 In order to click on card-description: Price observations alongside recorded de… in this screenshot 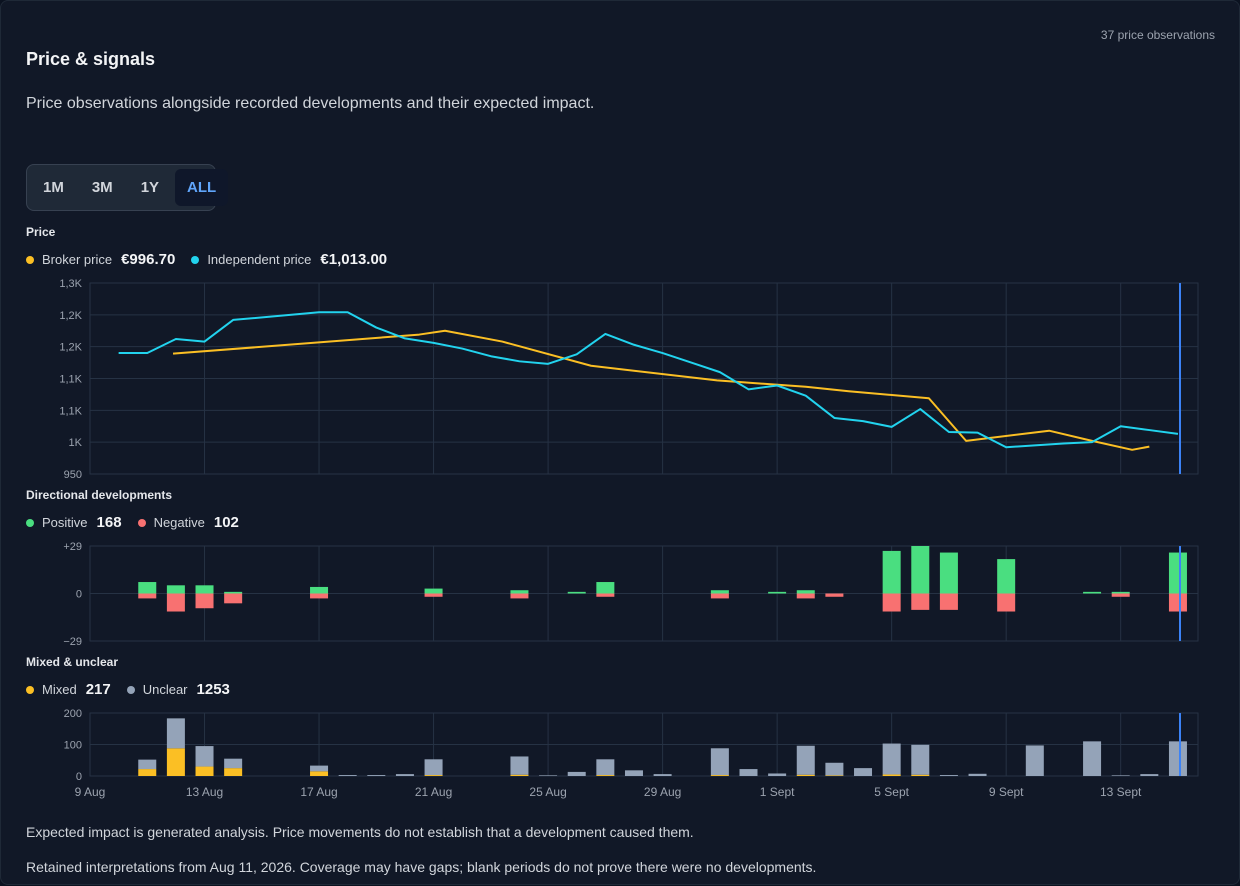, I will do `click(310, 103)`.